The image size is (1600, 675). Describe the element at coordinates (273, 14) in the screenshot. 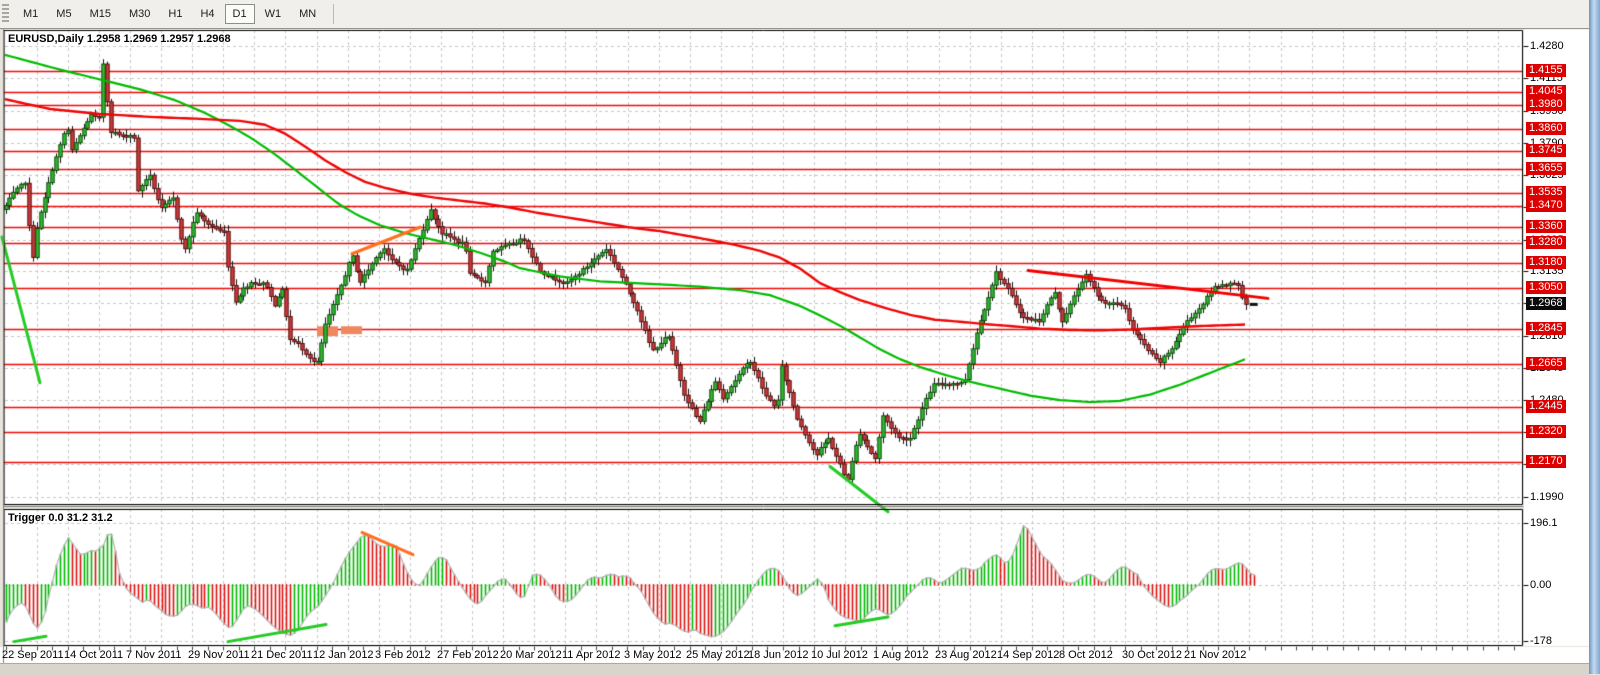

I see `timeframe-button-w1: W1` at that location.